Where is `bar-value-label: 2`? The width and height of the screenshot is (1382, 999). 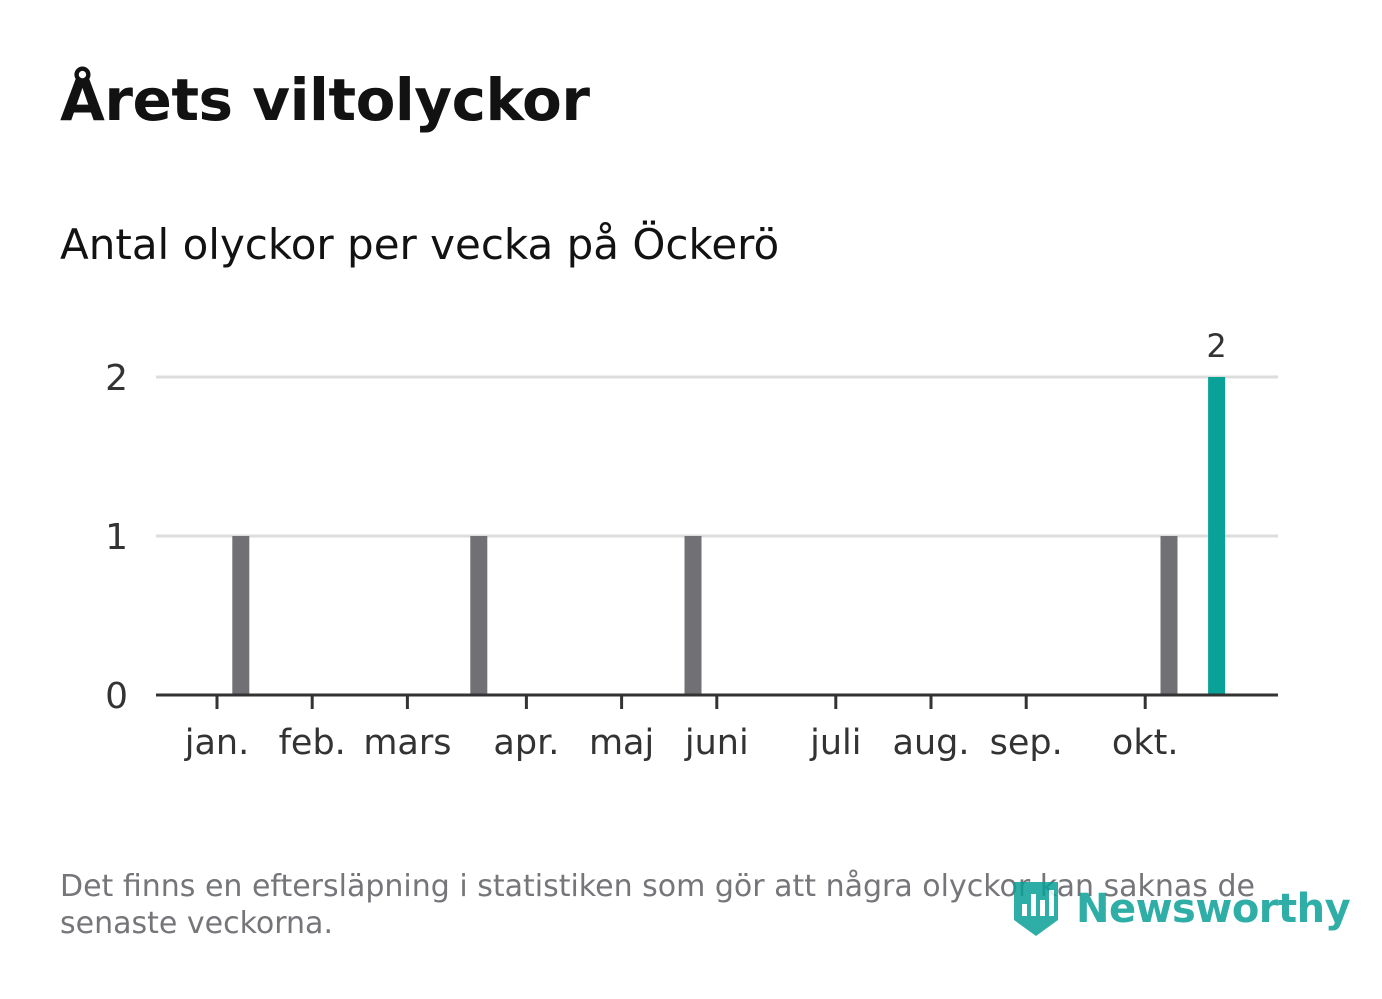
bar-value-label: 2 is located at coordinates (1216, 346).